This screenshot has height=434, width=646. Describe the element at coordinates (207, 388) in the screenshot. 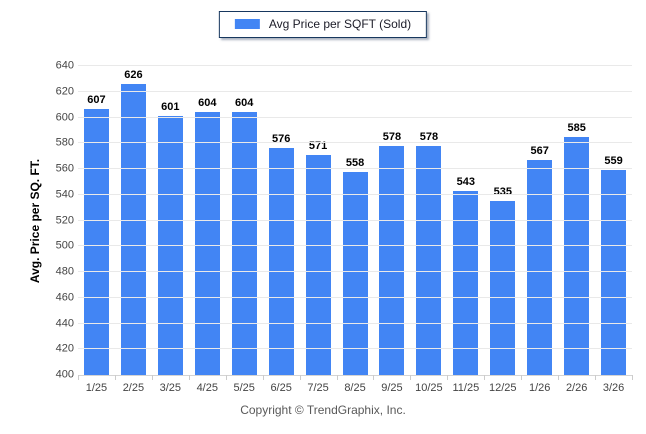

I see `x-tick-label: 4/25` at that location.